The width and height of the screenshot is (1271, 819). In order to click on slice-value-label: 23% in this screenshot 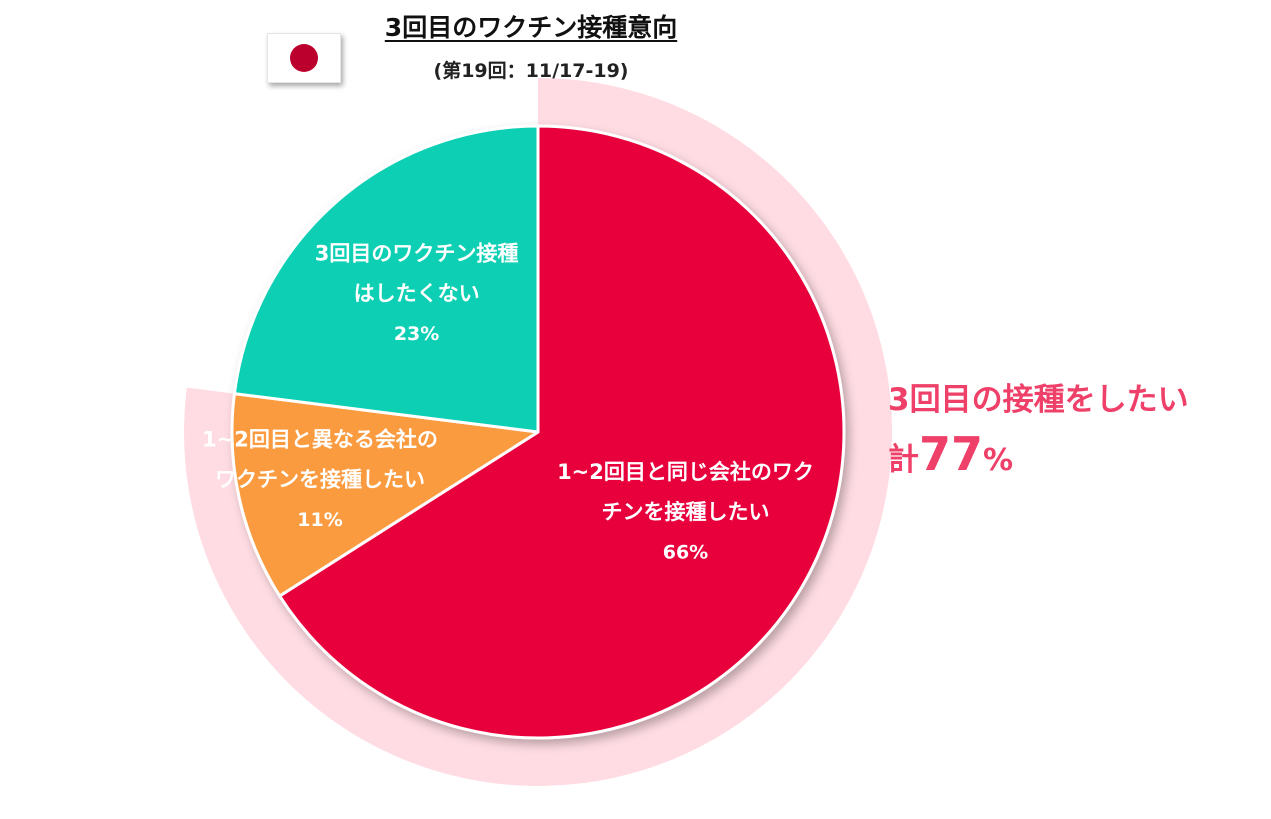, I will do `click(416, 334)`.